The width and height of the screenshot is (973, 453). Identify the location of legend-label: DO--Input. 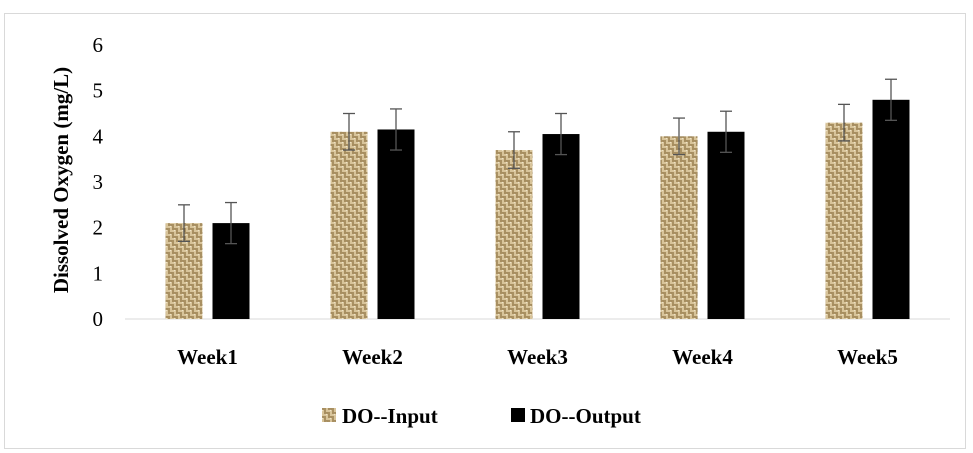
(390, 416).